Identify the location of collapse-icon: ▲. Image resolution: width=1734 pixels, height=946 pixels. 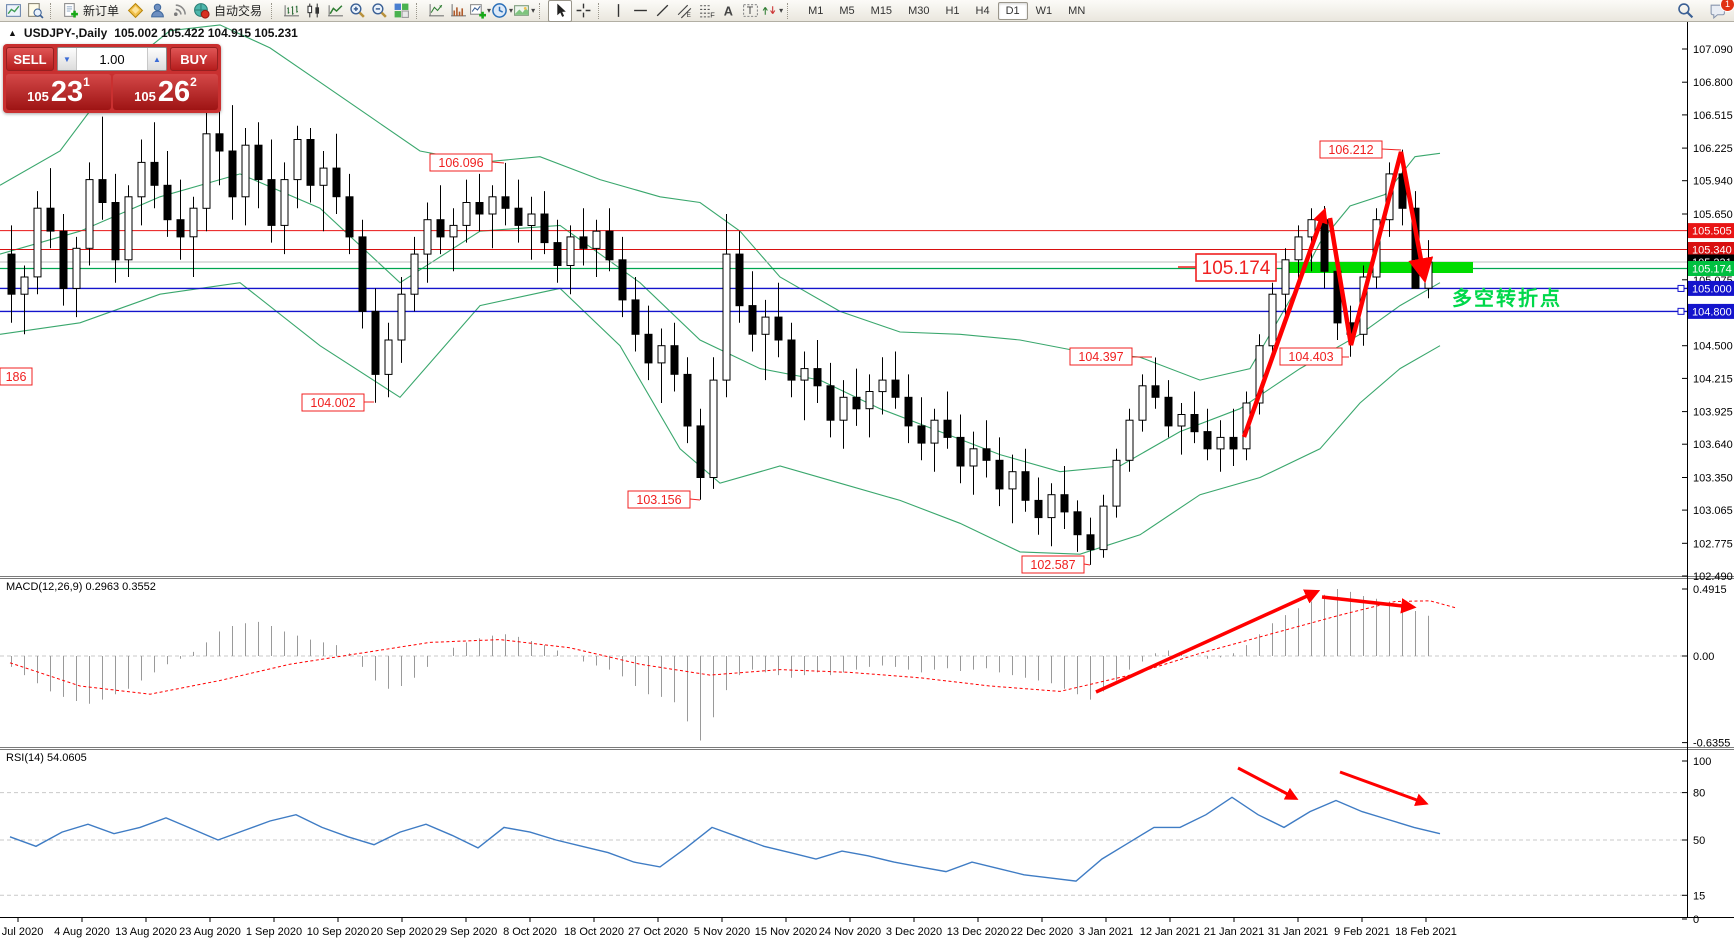
(12, 33).